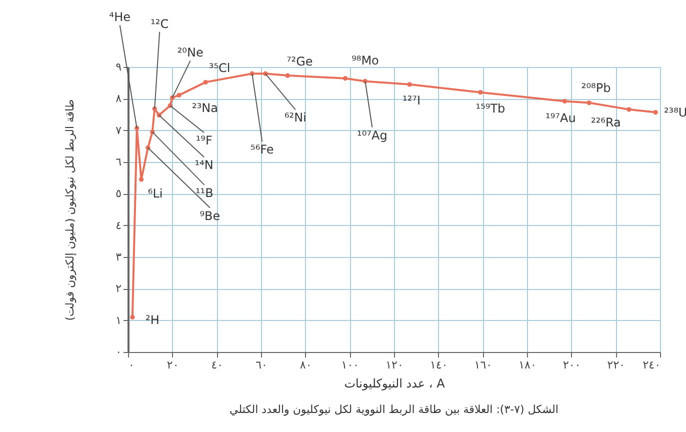 The height and width of the screenshot is (432, 686). I want to click on x-tick-label: ٢٠٠, so click(571, 365).